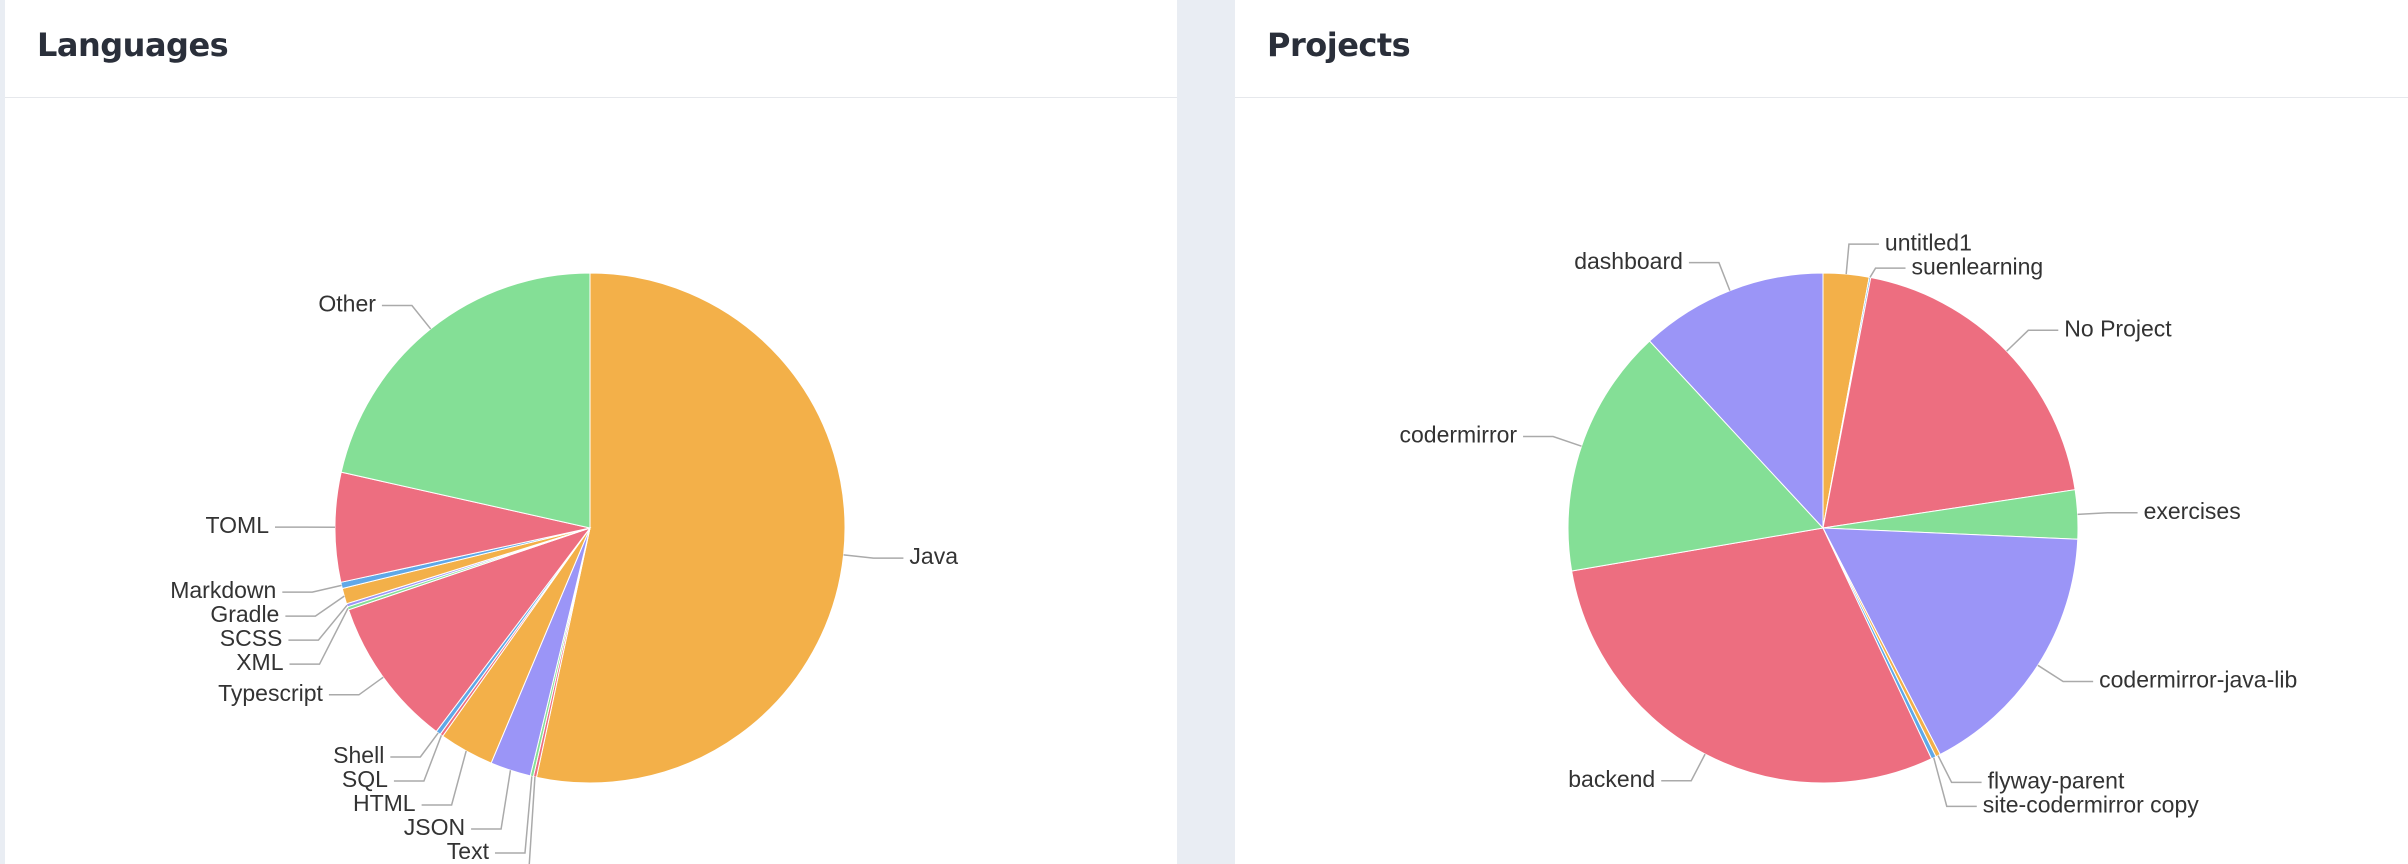 This screenshot has width=2408, height=864. What do you see at coordinates (270, 693) in the screenshot?
I see `slice-label: Typescript` at bounding box center [270, 693].